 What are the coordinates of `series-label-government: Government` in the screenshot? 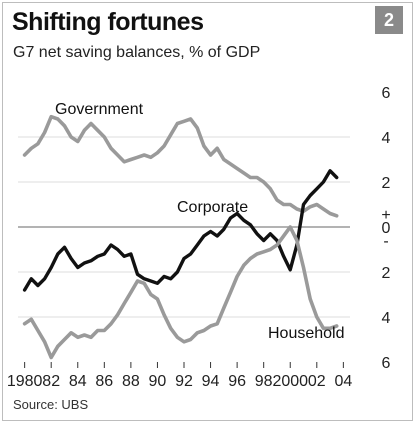 It's located at (99, 109).